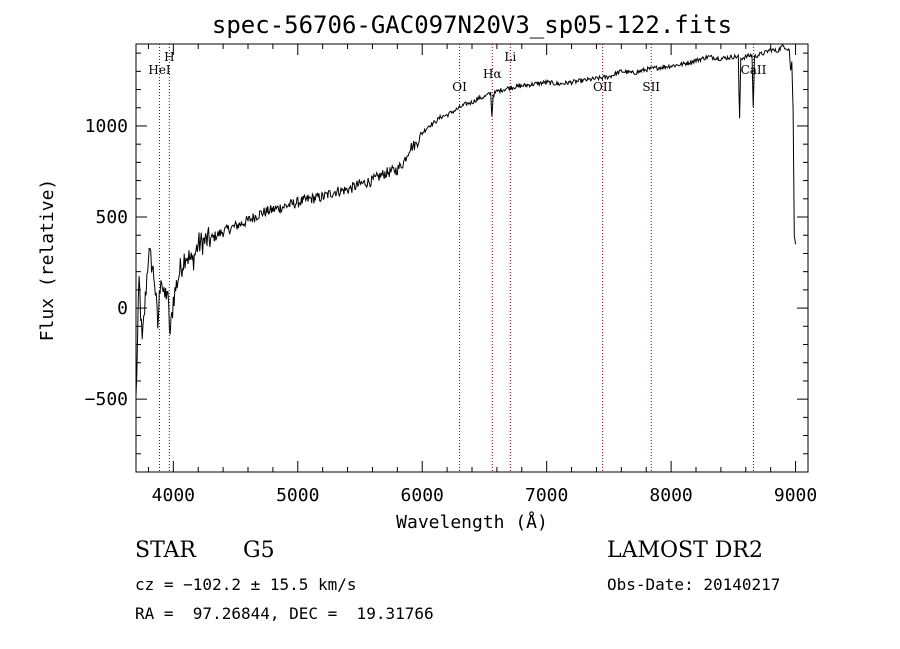 Image resolution: width=900 pixels, height=649 pixels. Describe the element at coordinates (246, 584) in the screenshot. I see `redshift-velocity: cz = −102.2 ± 15.5 km/s` at that location.